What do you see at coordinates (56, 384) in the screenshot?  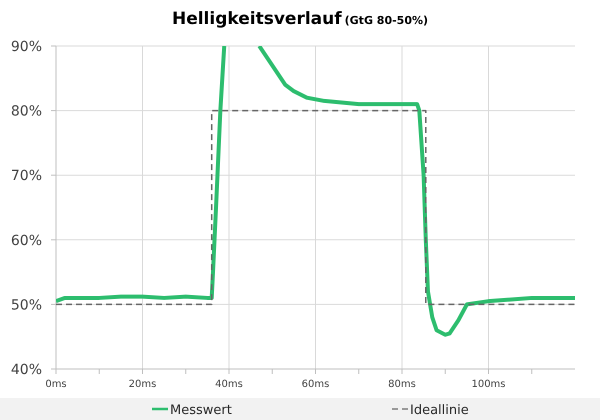 I see `x-tick-label: 0ms` at bounding box center [56, 384].